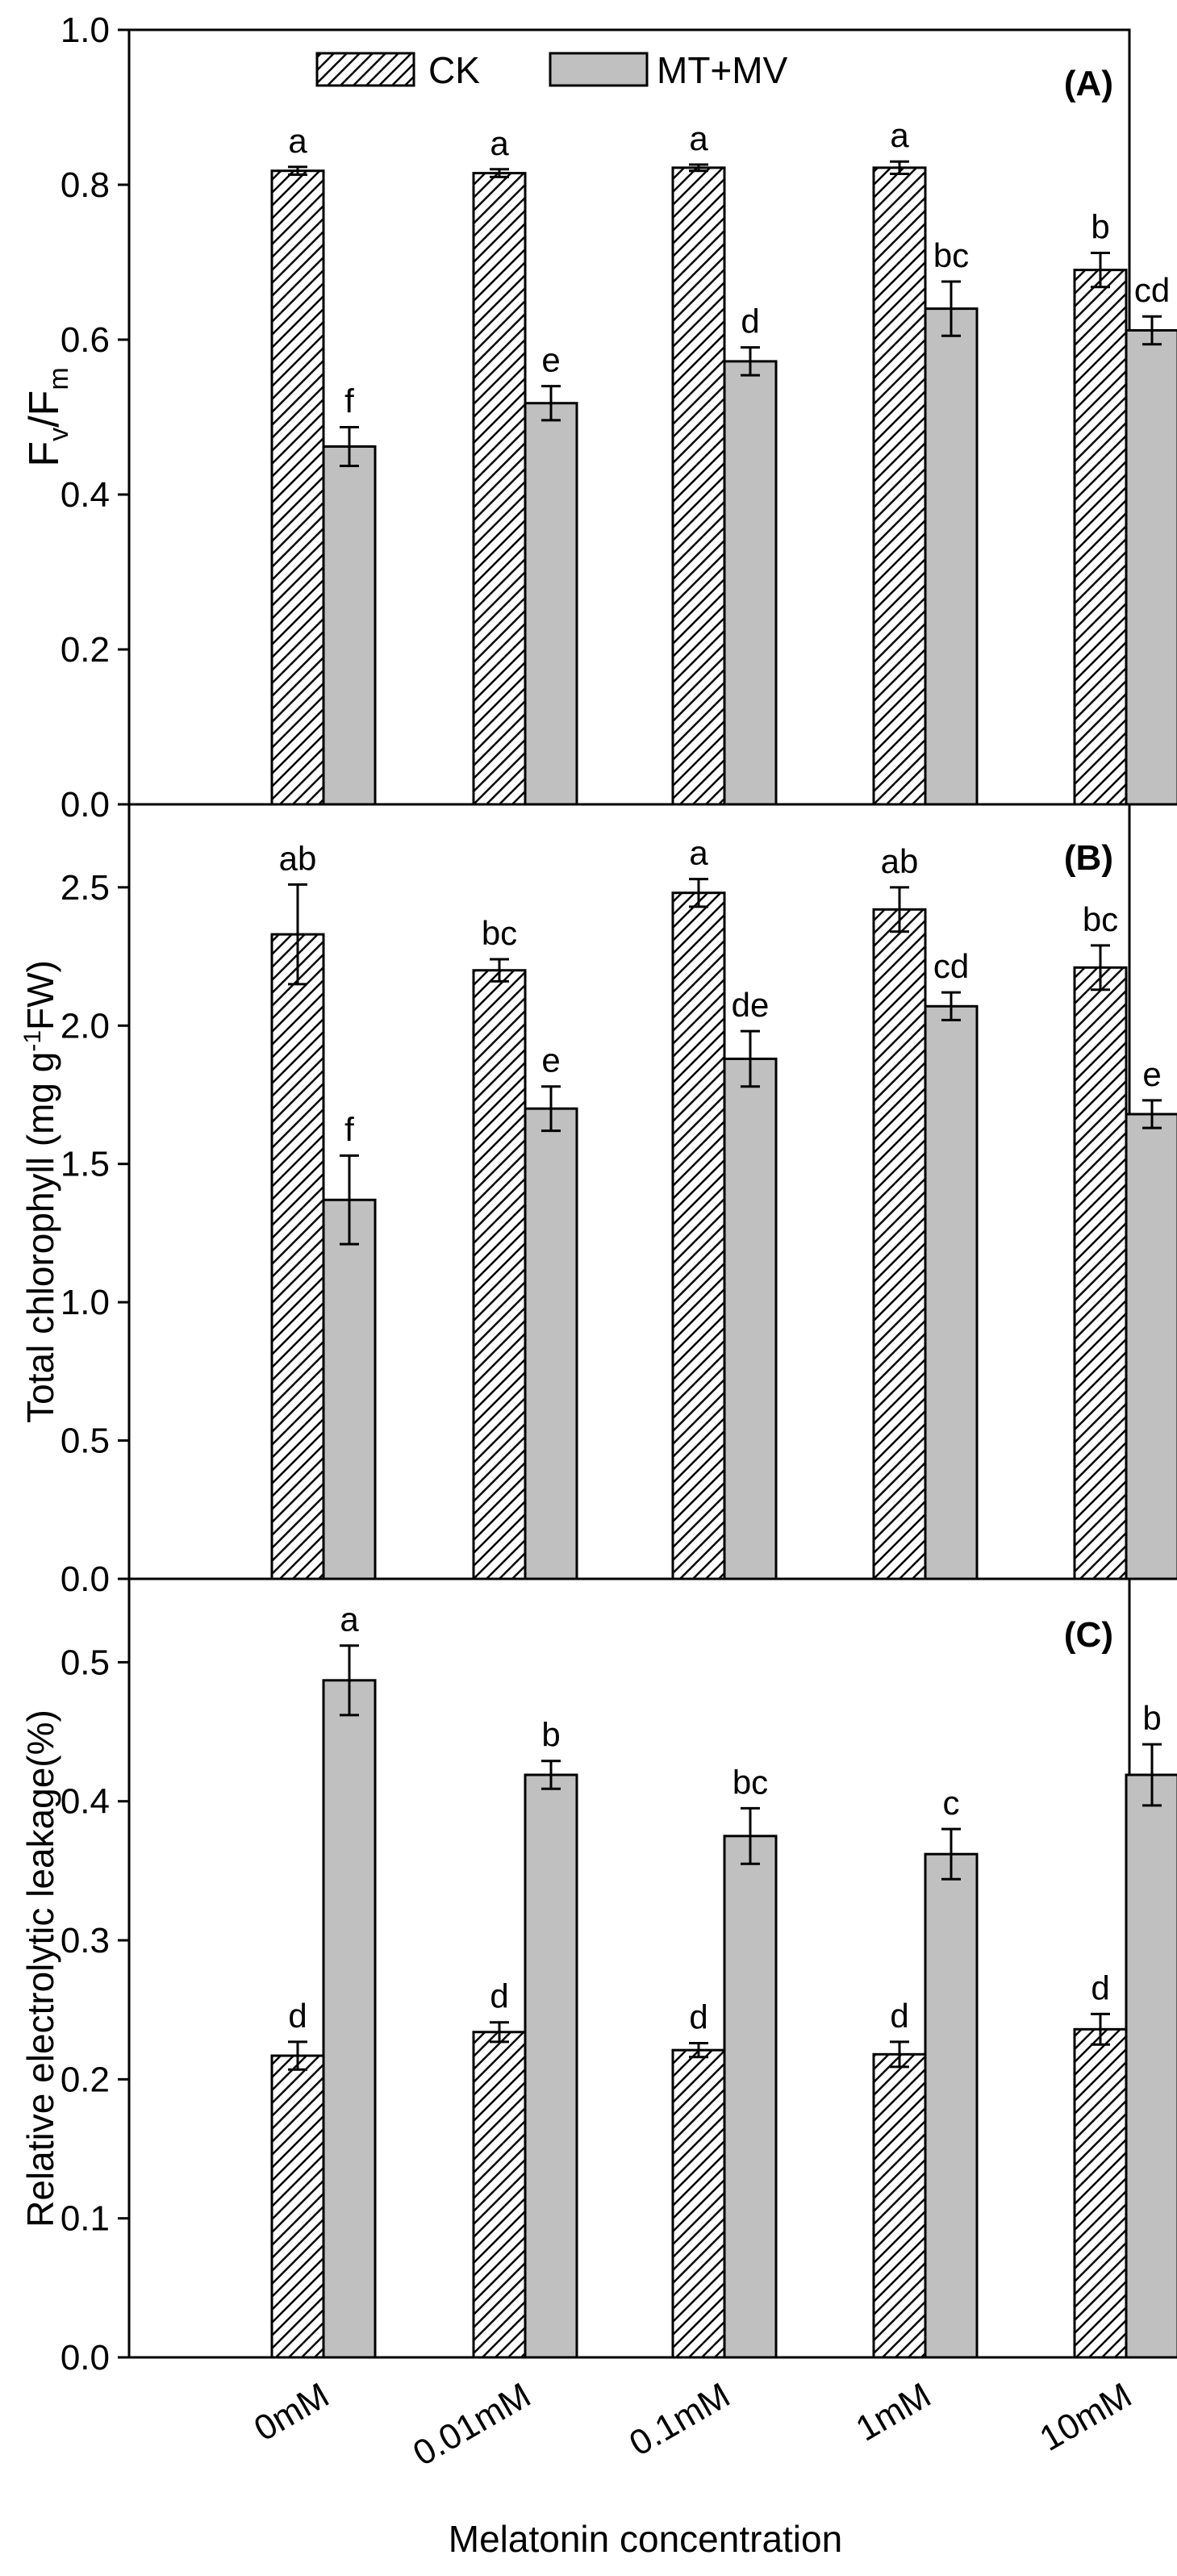 The width and height of the screenshot is (1177, 2576). I want to click on y-tick-label: 0.3, so click(85, 1940).